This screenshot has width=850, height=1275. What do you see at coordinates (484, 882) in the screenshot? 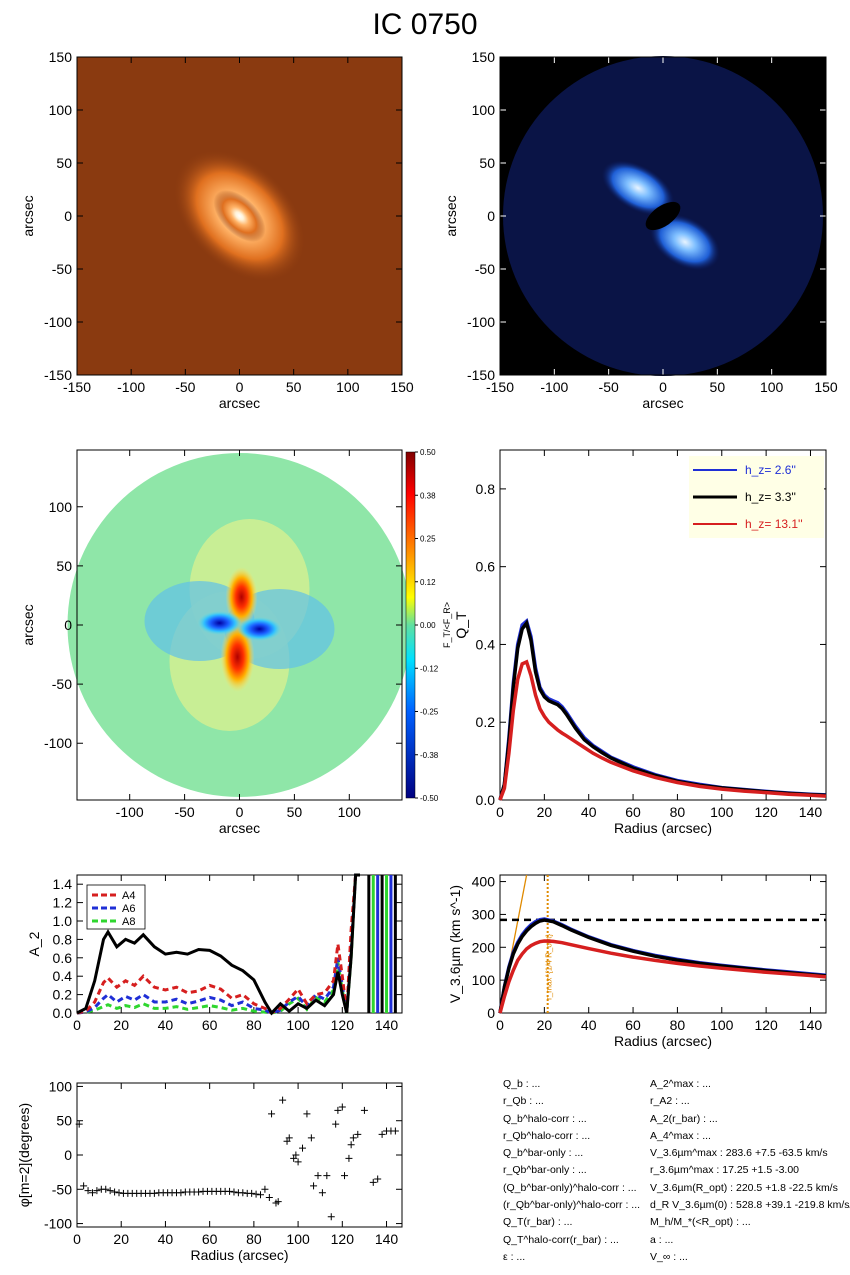
I see `rotation-curve-ytick-label: 400` at bounding box center [484, 882].